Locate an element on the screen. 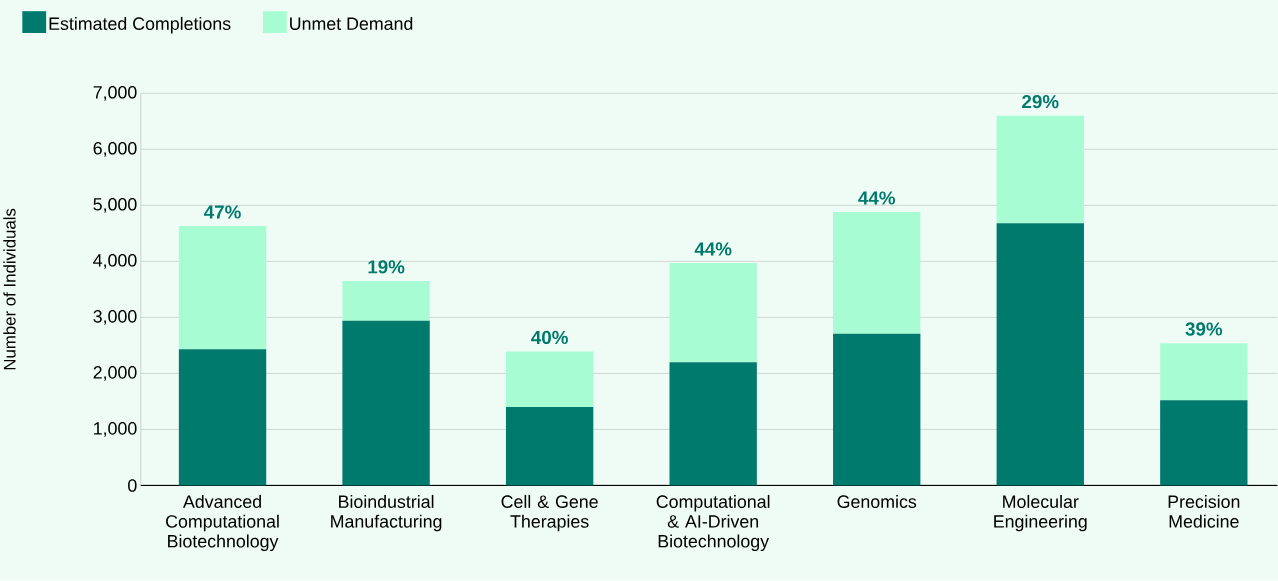 The width and height of the screenshot is (1278, 581). x-tick-label: Cell & Gene Therapies is located at coordinates (549, 513).